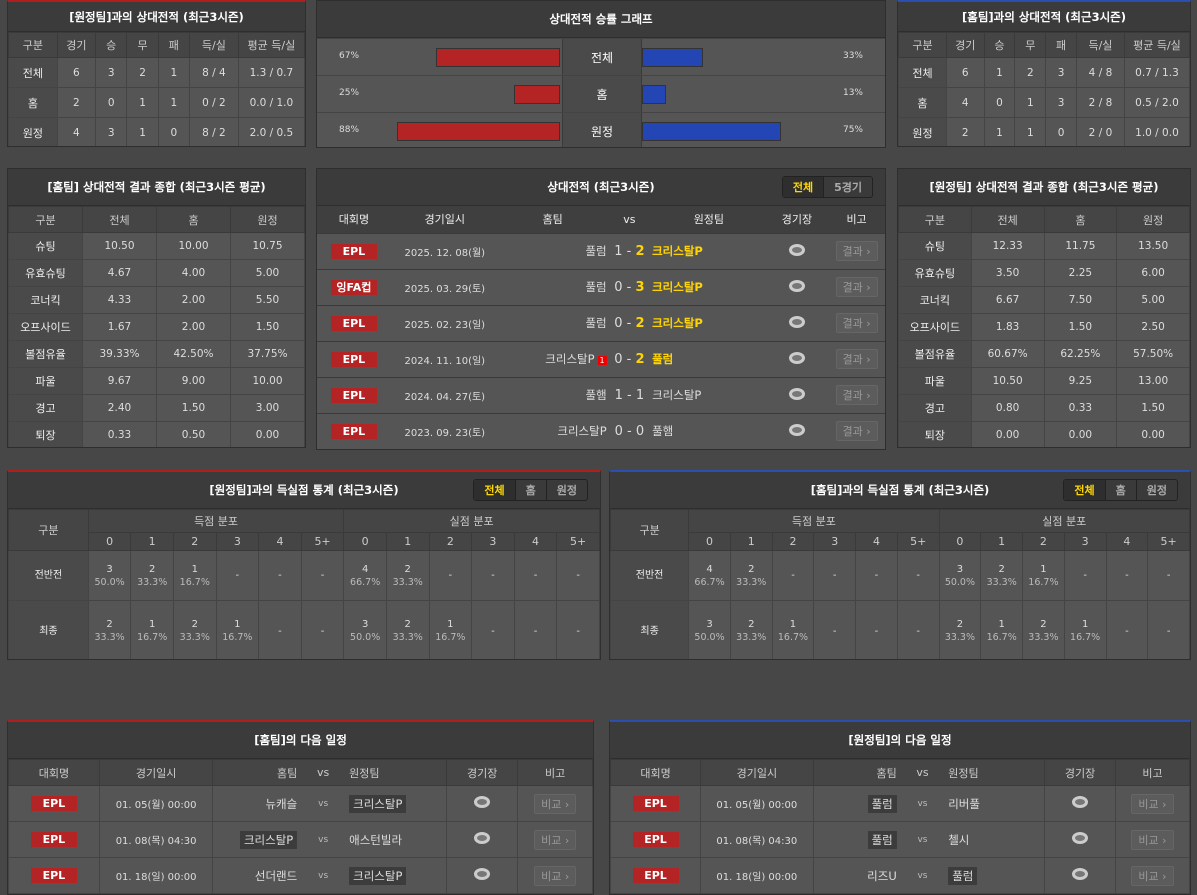 This screenshot has height=895, width=1197. Describe the element at coordinates (193, 381) in the screenshot. I see `cell-value: 9.00` at that location.